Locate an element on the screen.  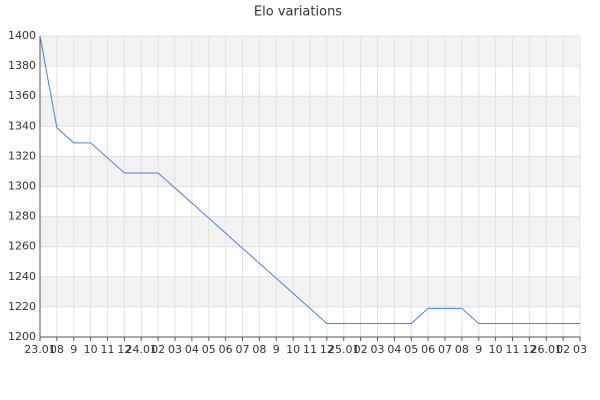
x-tick-label: 26.01 is located at coordinates (547, 349).